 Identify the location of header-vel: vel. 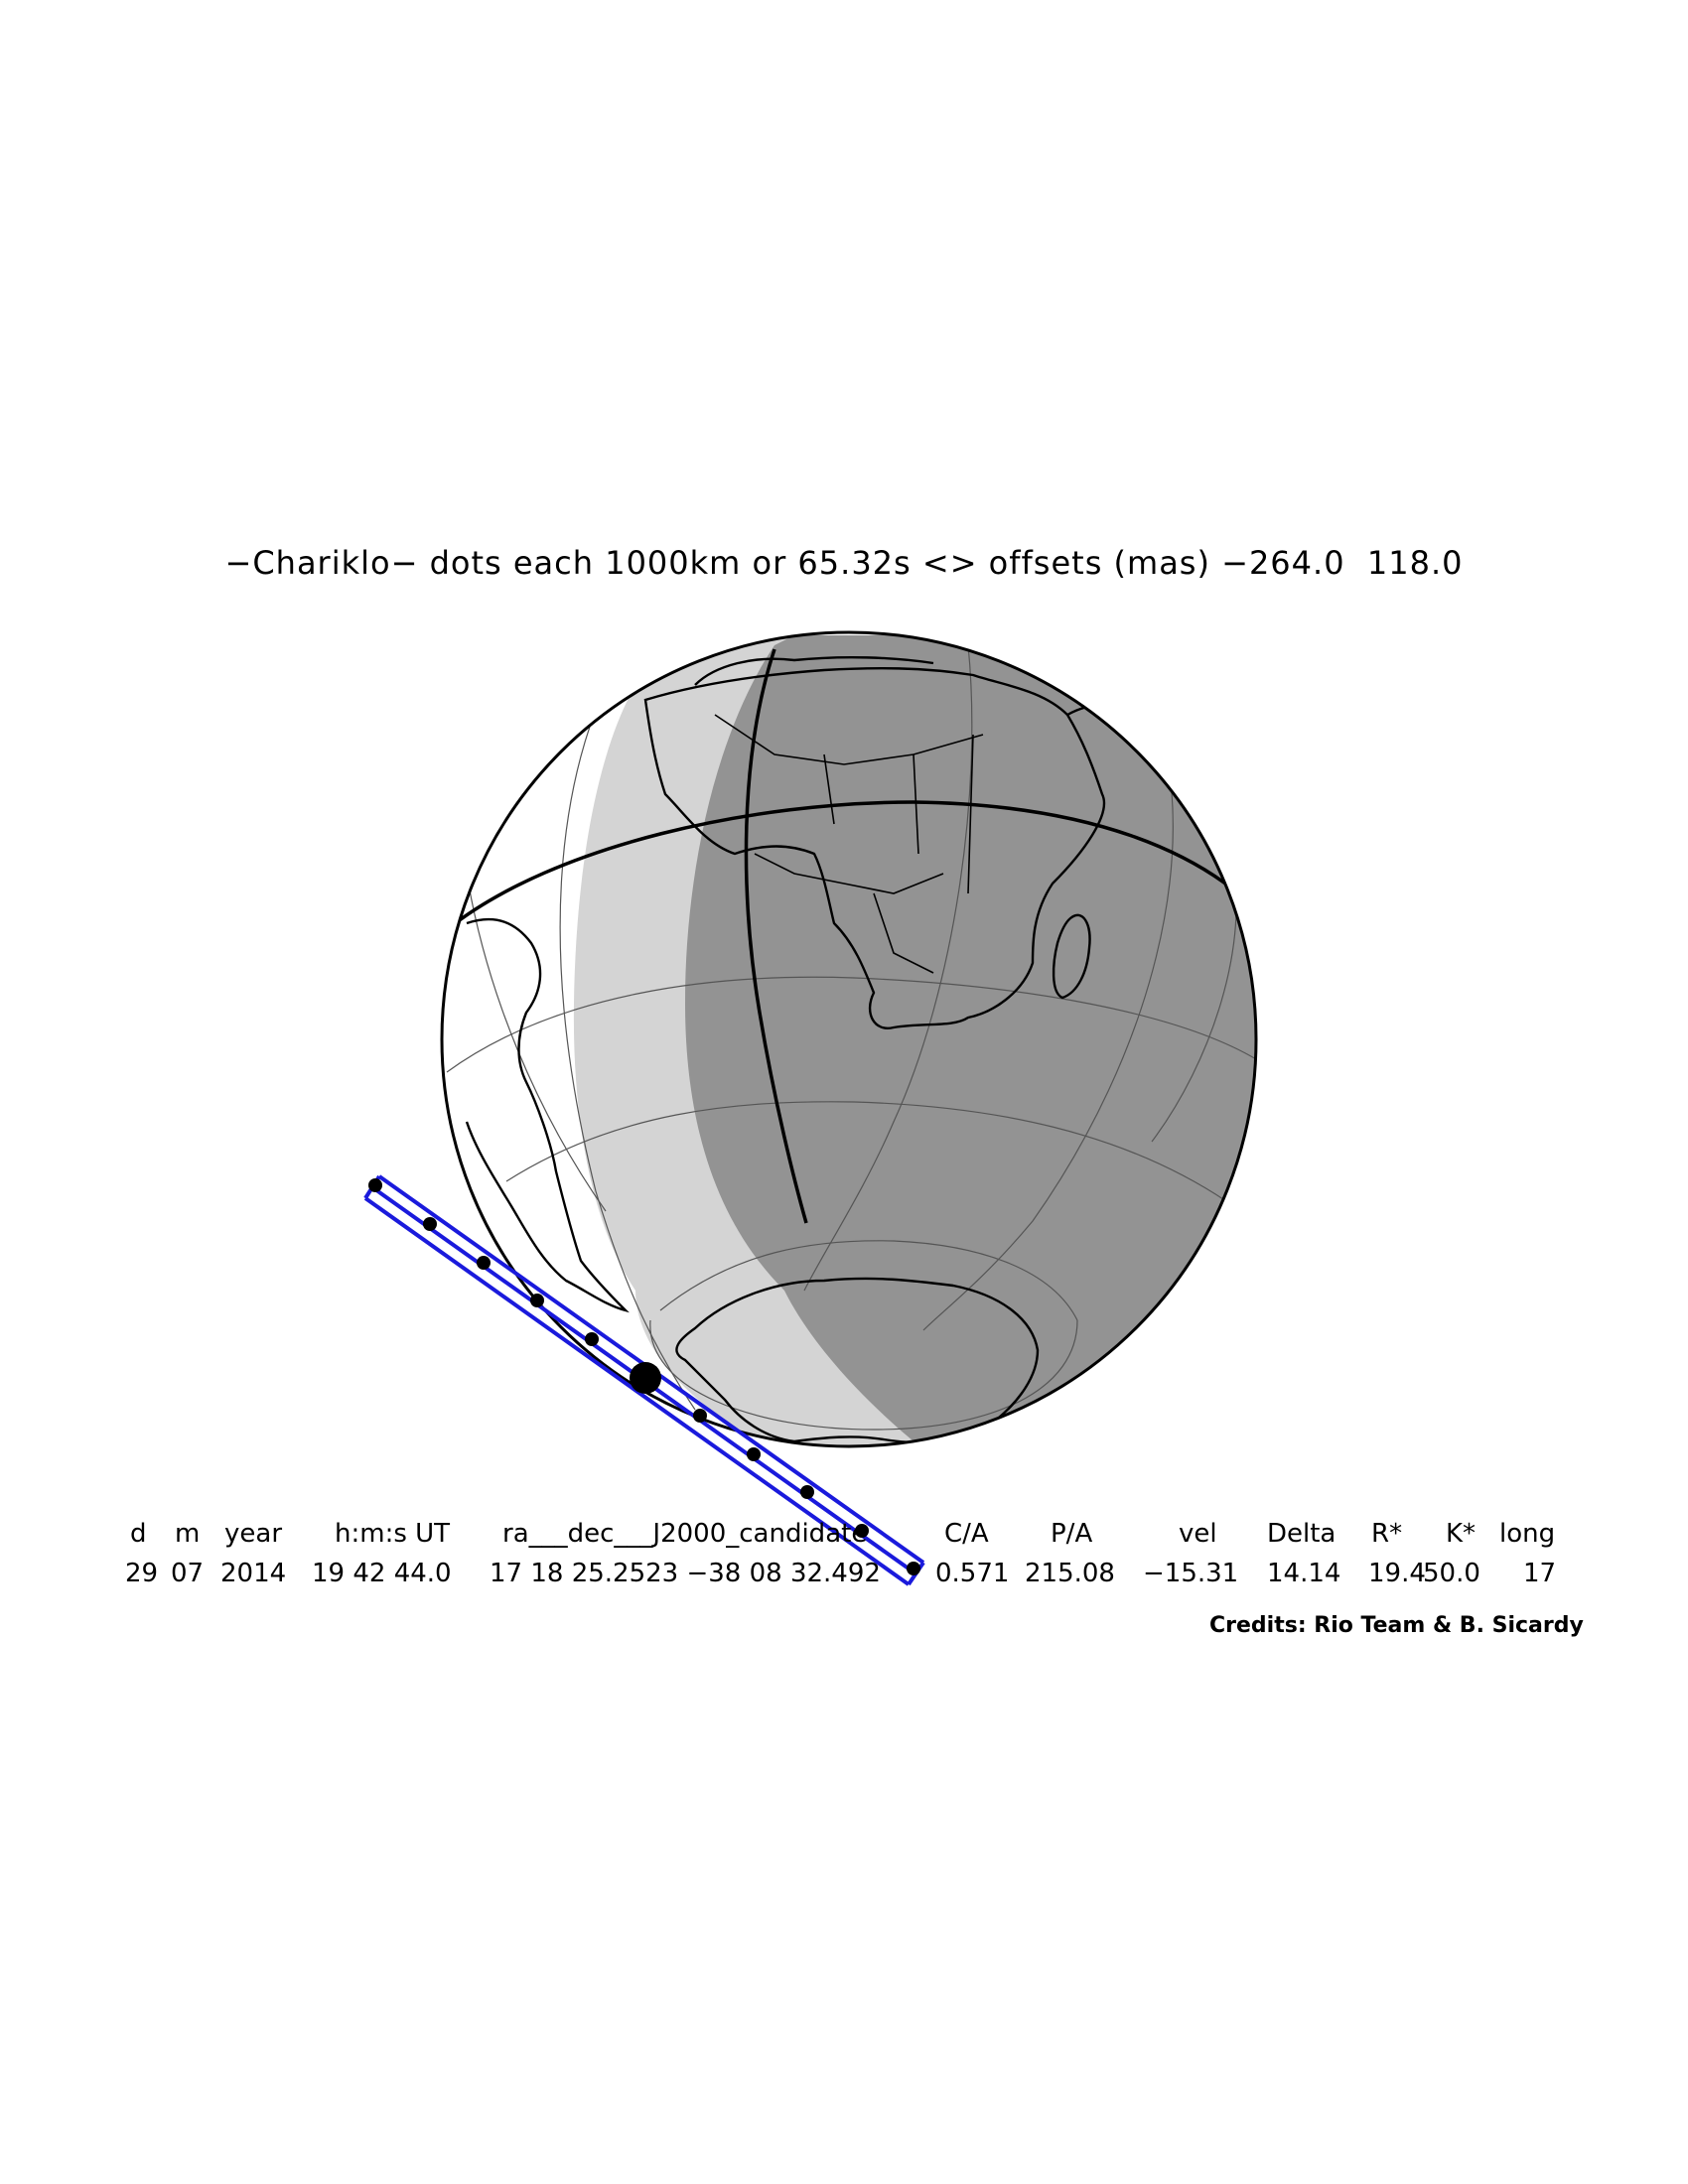
(1198, 1534).